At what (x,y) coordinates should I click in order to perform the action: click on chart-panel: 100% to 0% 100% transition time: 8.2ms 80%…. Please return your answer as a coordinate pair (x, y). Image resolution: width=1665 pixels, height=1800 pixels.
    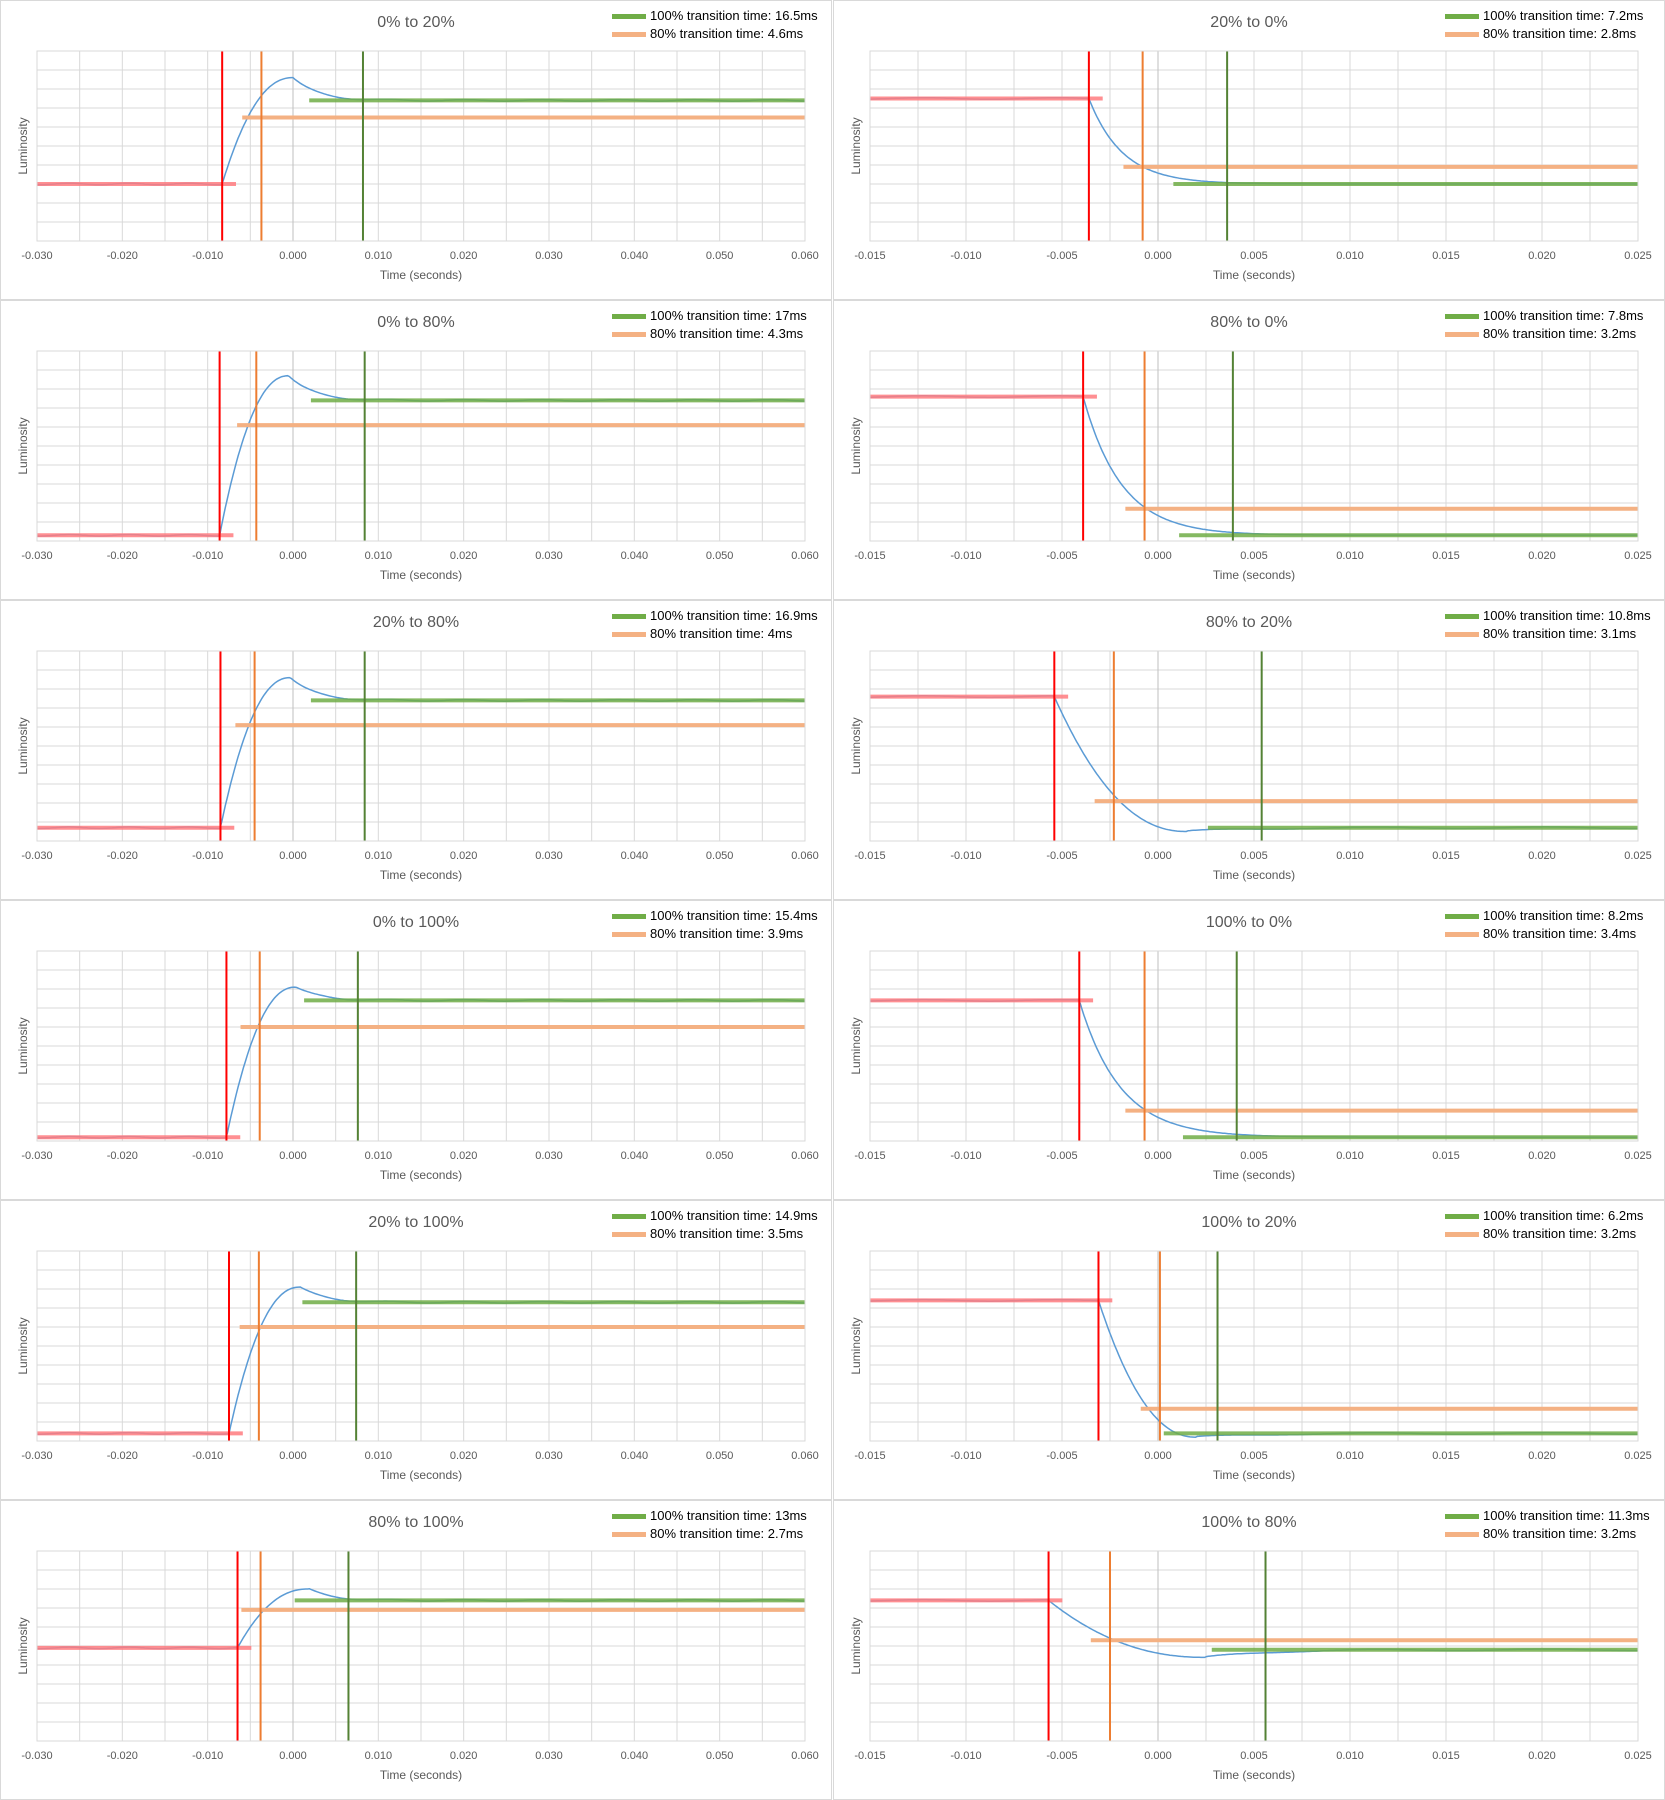
    Looking at the image, I should click on (1249, 1050).